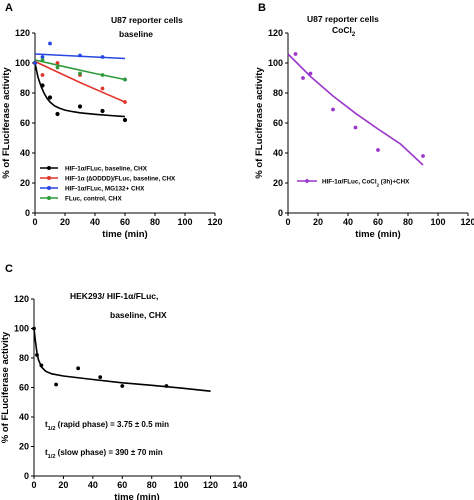 The height and width of the screenshot is (500, 474). I want to click on legend-box, so click(123, 183).